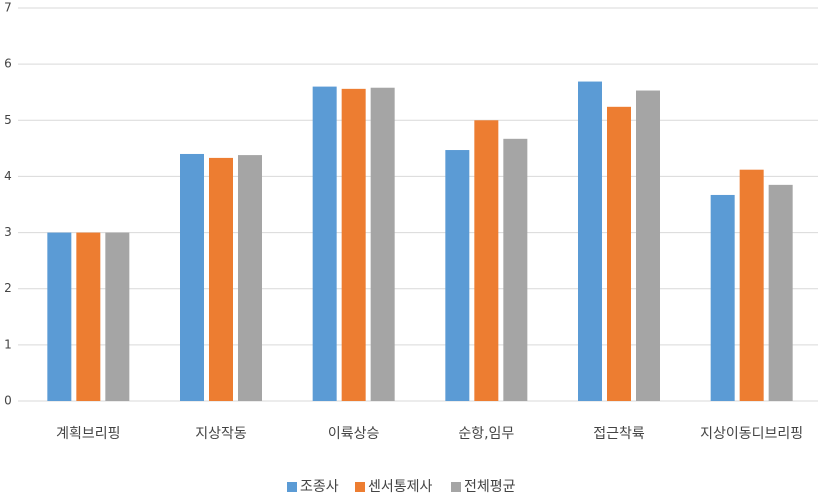 This screenshot has width=820, height=503. Describe the element at coordinates (8, 8) in the screenshot. I see `y-tick-label: 7` at that location.